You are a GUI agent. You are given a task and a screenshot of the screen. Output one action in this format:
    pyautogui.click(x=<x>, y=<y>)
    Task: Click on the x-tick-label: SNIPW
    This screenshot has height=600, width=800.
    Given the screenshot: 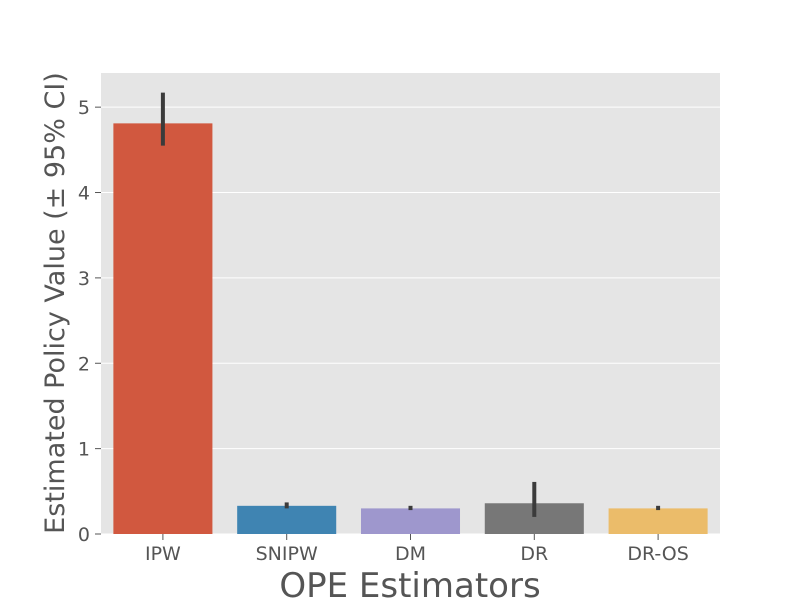 What is the action you would take?
    pyautogui.click(x=287, y=554)
    